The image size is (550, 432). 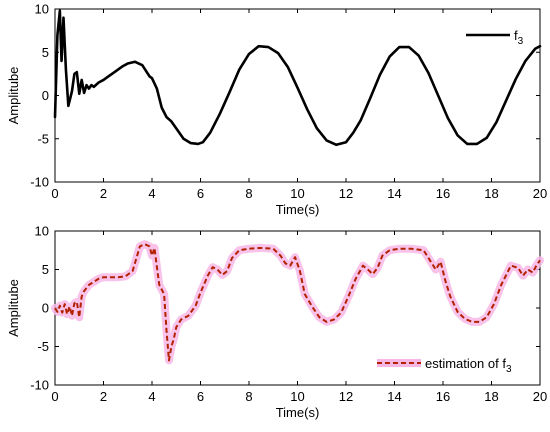 What do you see at coordinates (468, 365) in the screenshot?
I see `legend-label: estimation of f3` at bounding box center [468, 365].